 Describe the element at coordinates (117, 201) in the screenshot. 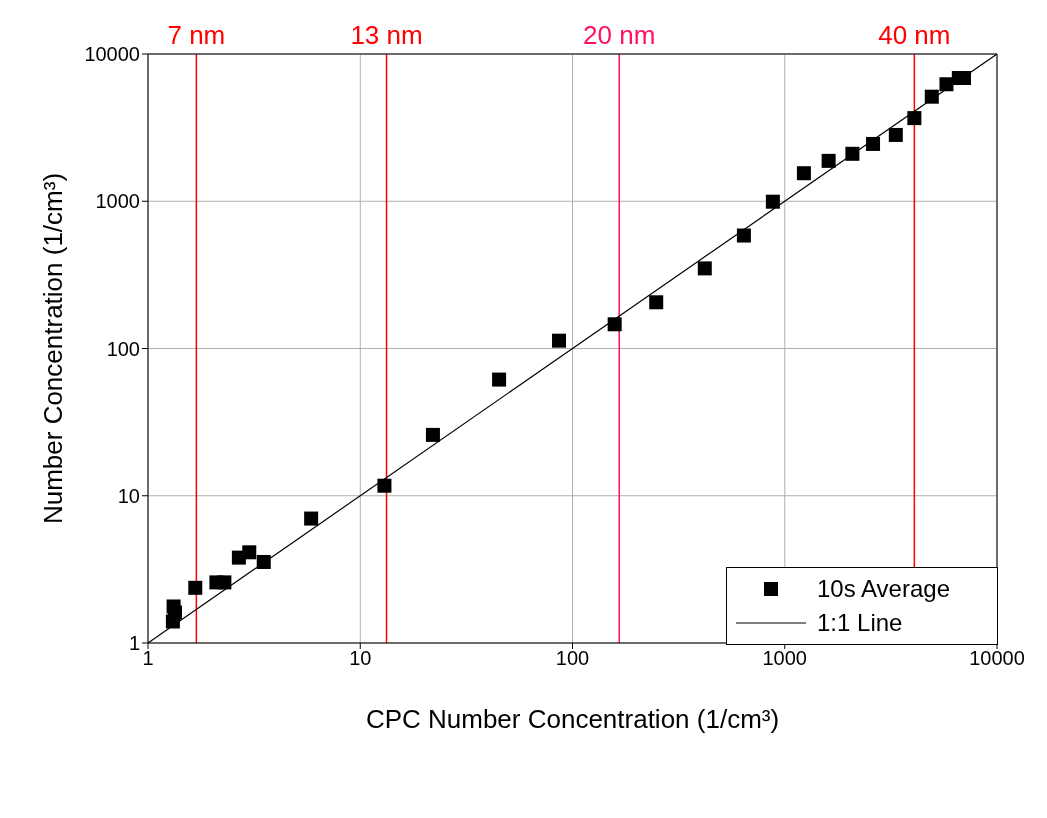

I see `y-tick-label: 1000` at that location.